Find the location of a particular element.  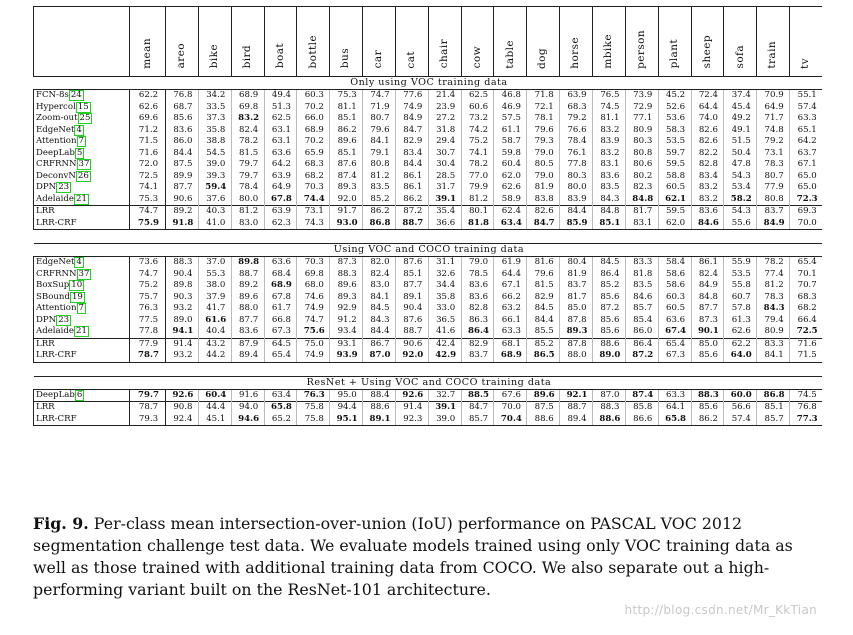

class-iou-cell-boat: 51.3 is located at coordinates (280, 107).